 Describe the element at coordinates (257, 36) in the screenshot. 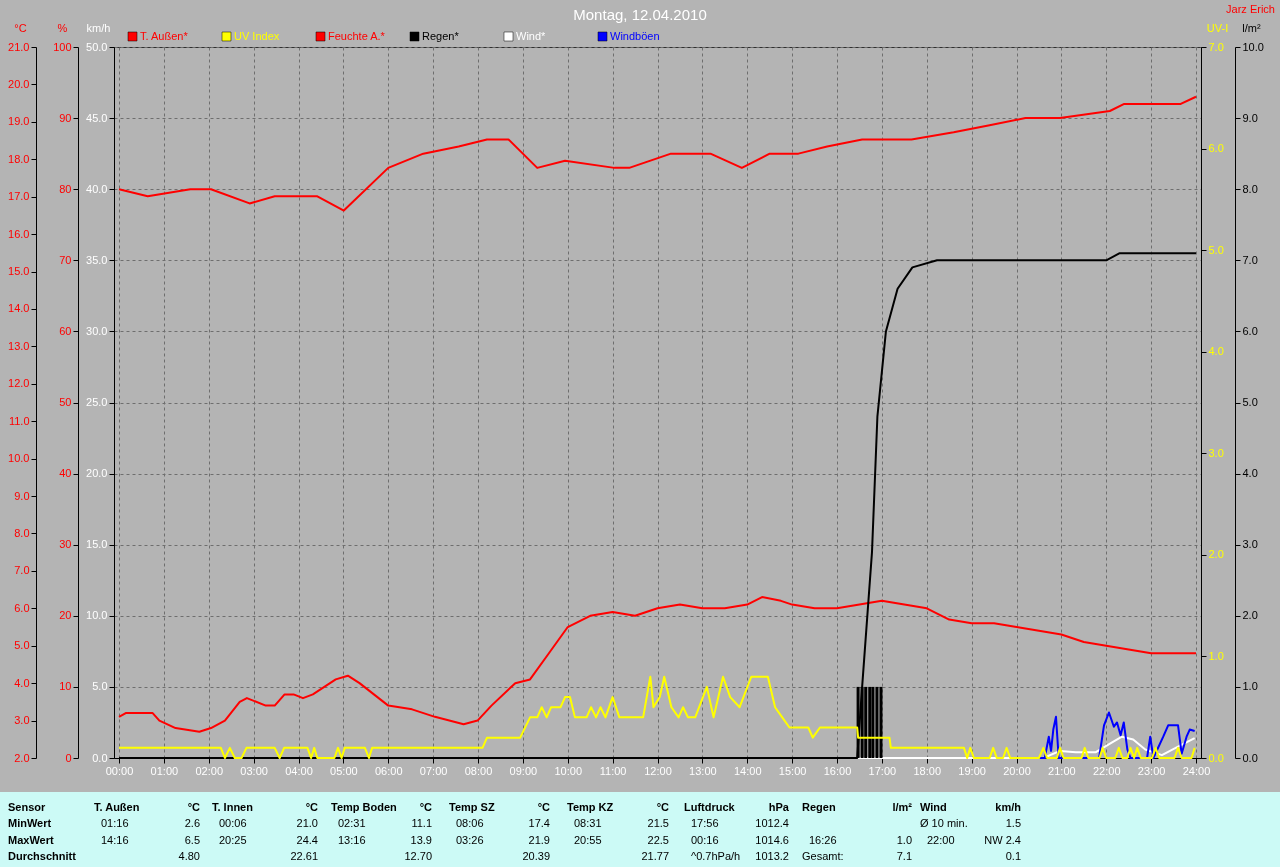

I see `legend-label: UV Index` at that location.